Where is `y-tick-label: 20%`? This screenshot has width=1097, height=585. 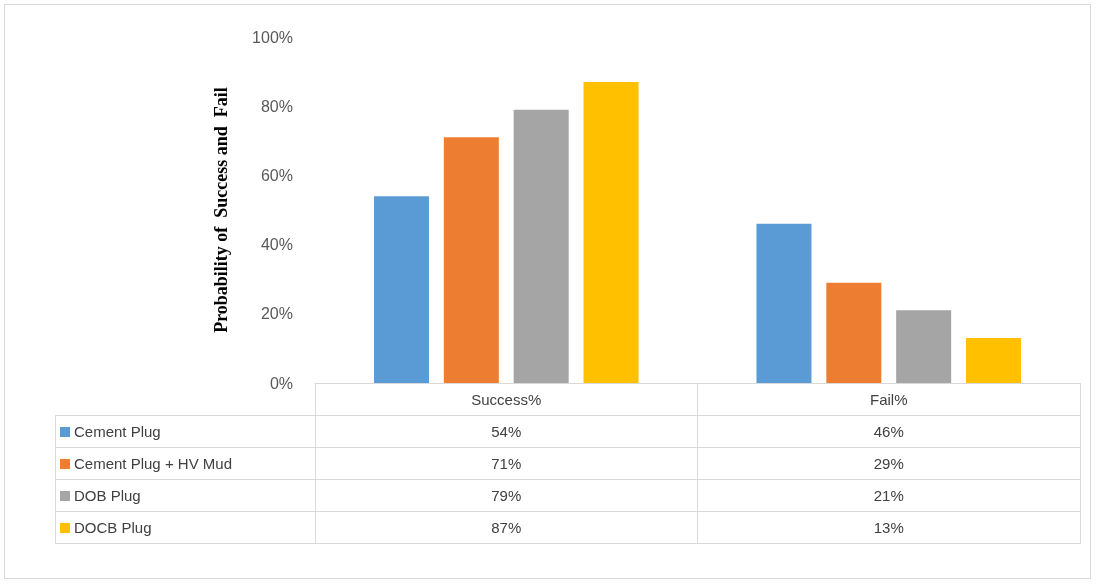
y-tick-label: 20% is located at coordinates (276, 314).